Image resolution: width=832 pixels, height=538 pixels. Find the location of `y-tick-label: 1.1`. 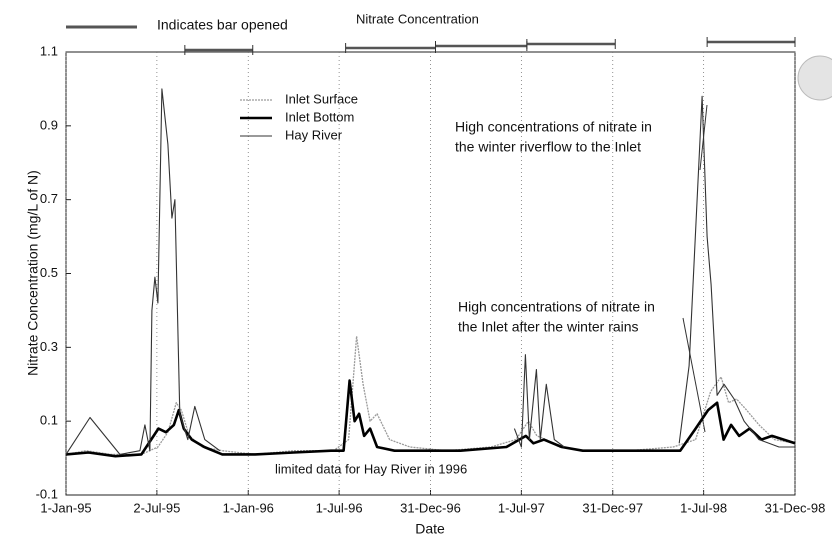

y-tick-label: 1.1 is located at coordinates (49, 50).